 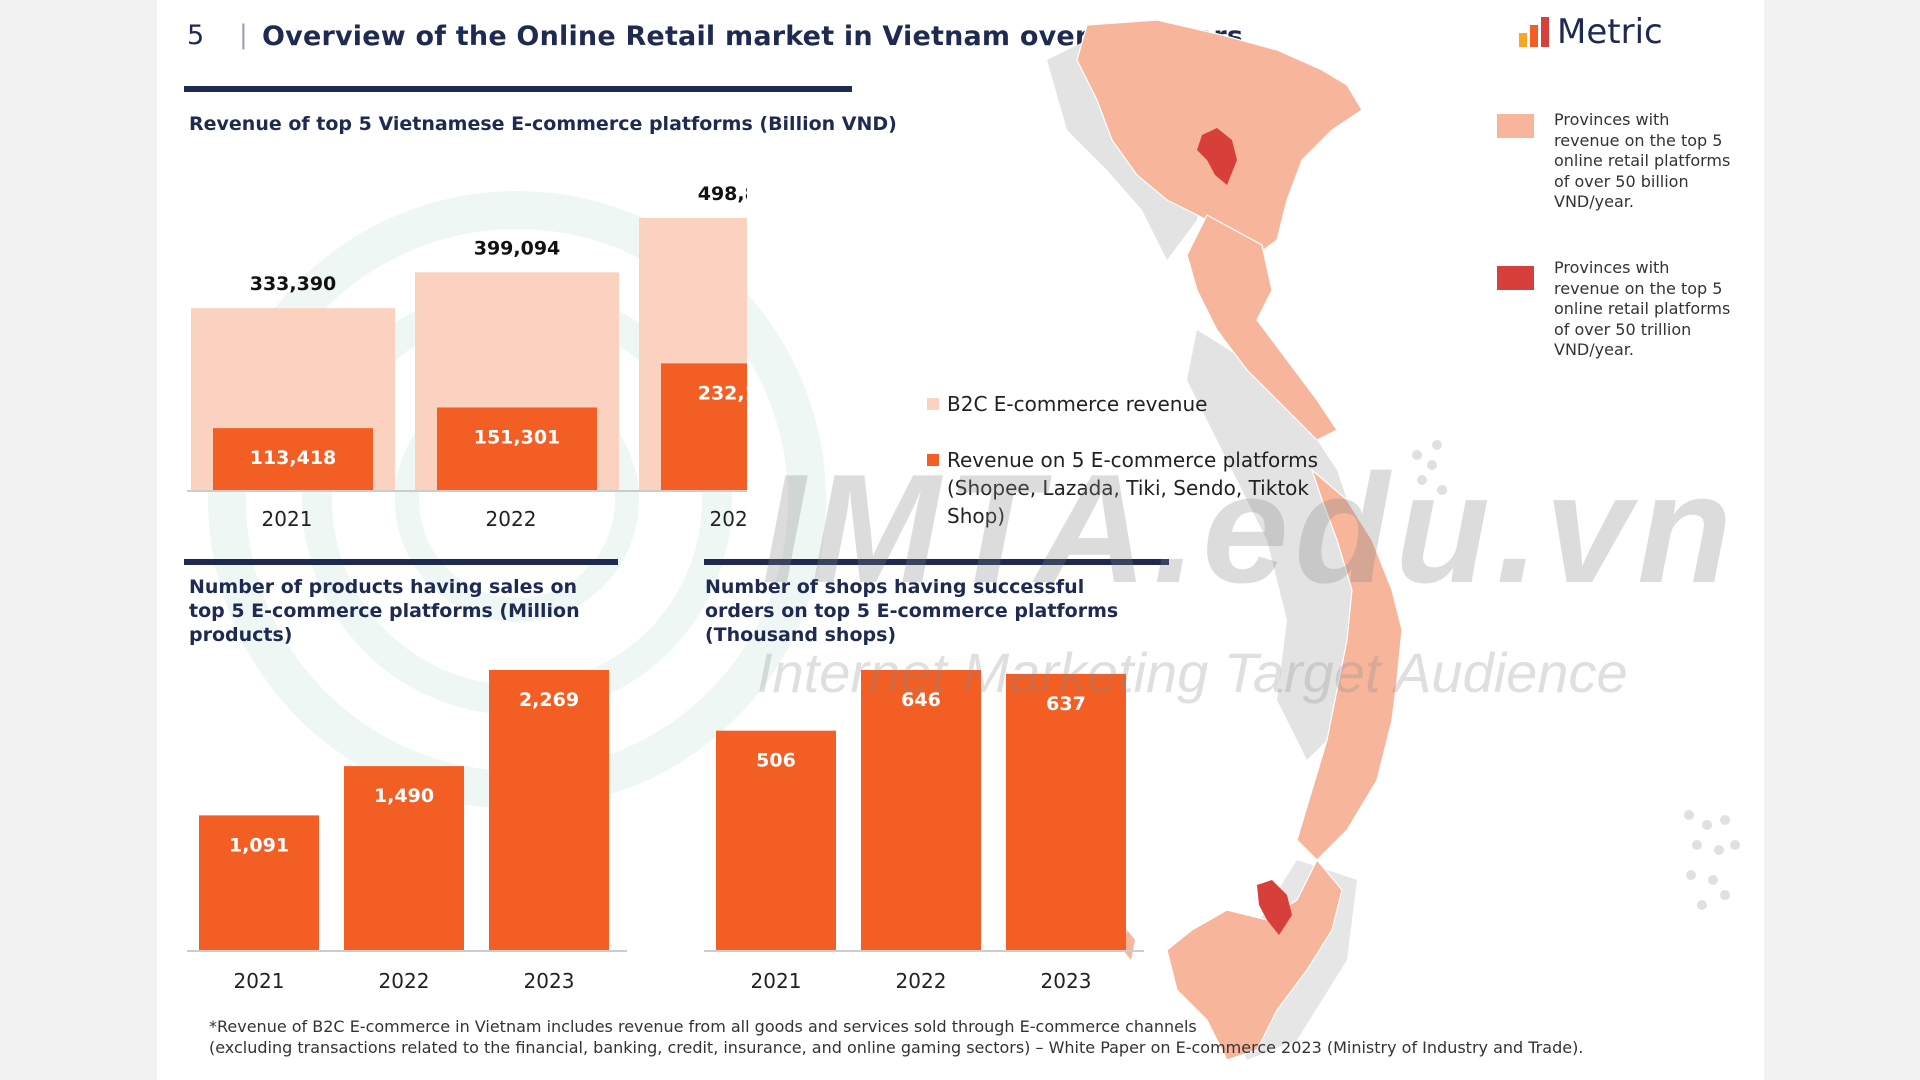 What do you see at coordinates (1610, 32) in the screenshot?
I see `logo-text: Metric` at bounding box center [1610, 32].